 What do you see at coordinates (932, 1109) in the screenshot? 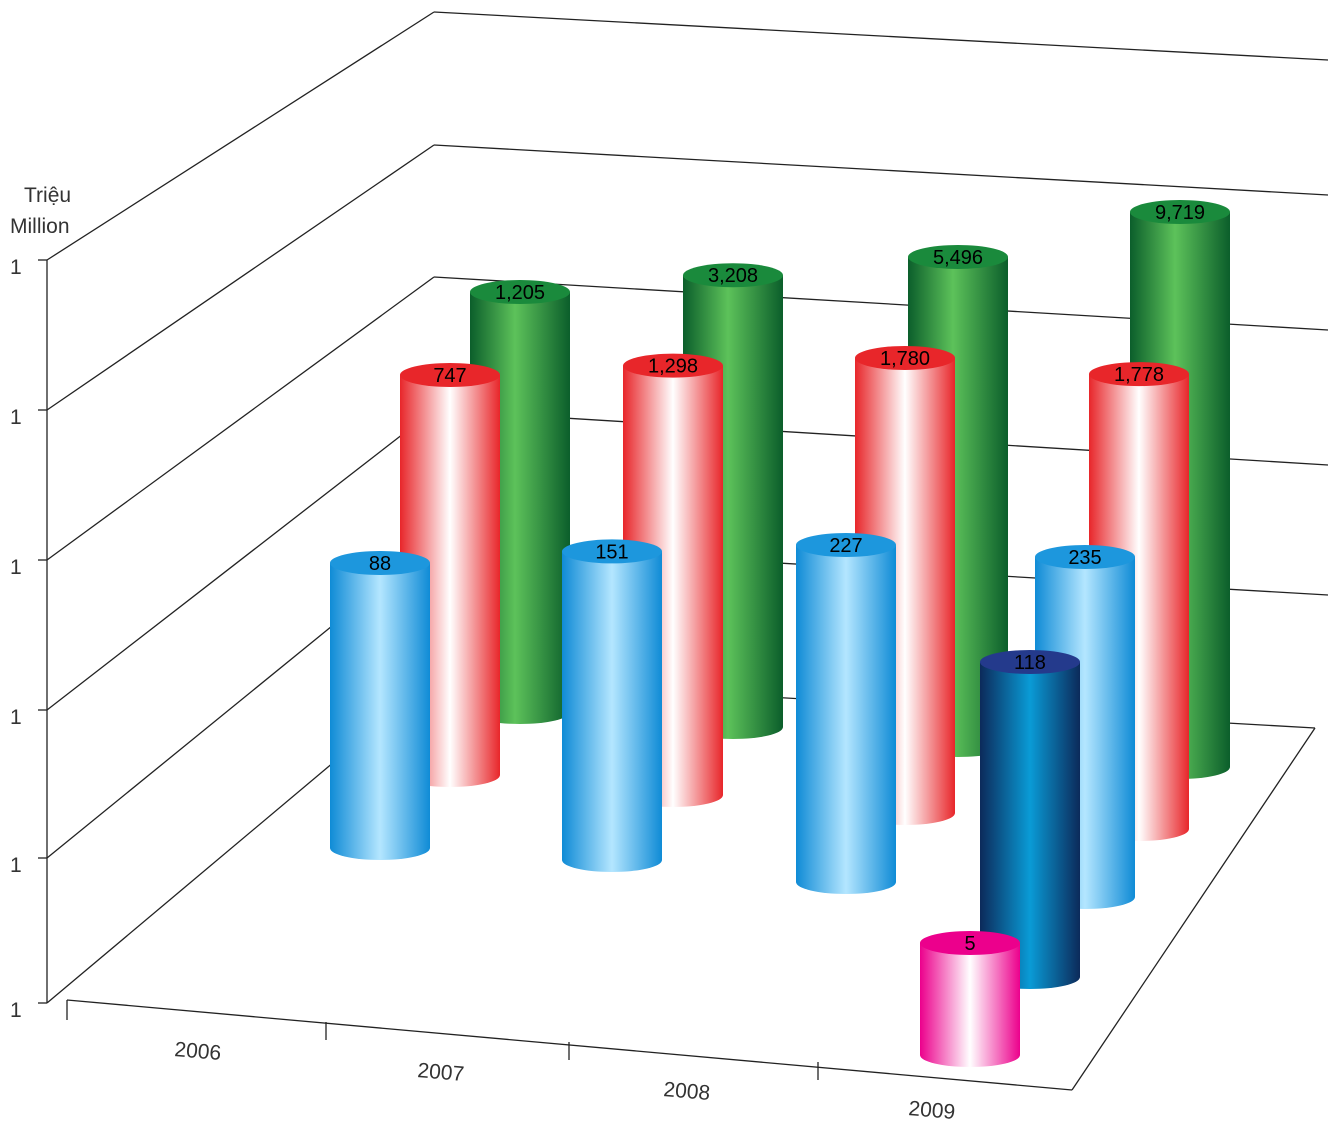
I see `x-tick-label: 2009` at bounding box center [932, 1109].